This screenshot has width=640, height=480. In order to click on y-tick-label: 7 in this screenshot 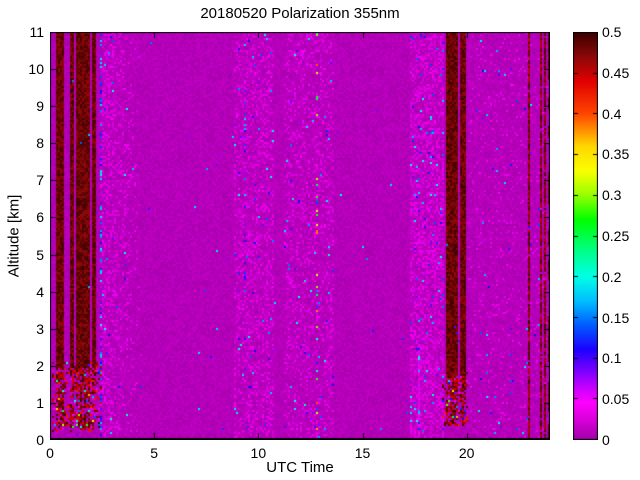, I will do `click(40, 180)`.